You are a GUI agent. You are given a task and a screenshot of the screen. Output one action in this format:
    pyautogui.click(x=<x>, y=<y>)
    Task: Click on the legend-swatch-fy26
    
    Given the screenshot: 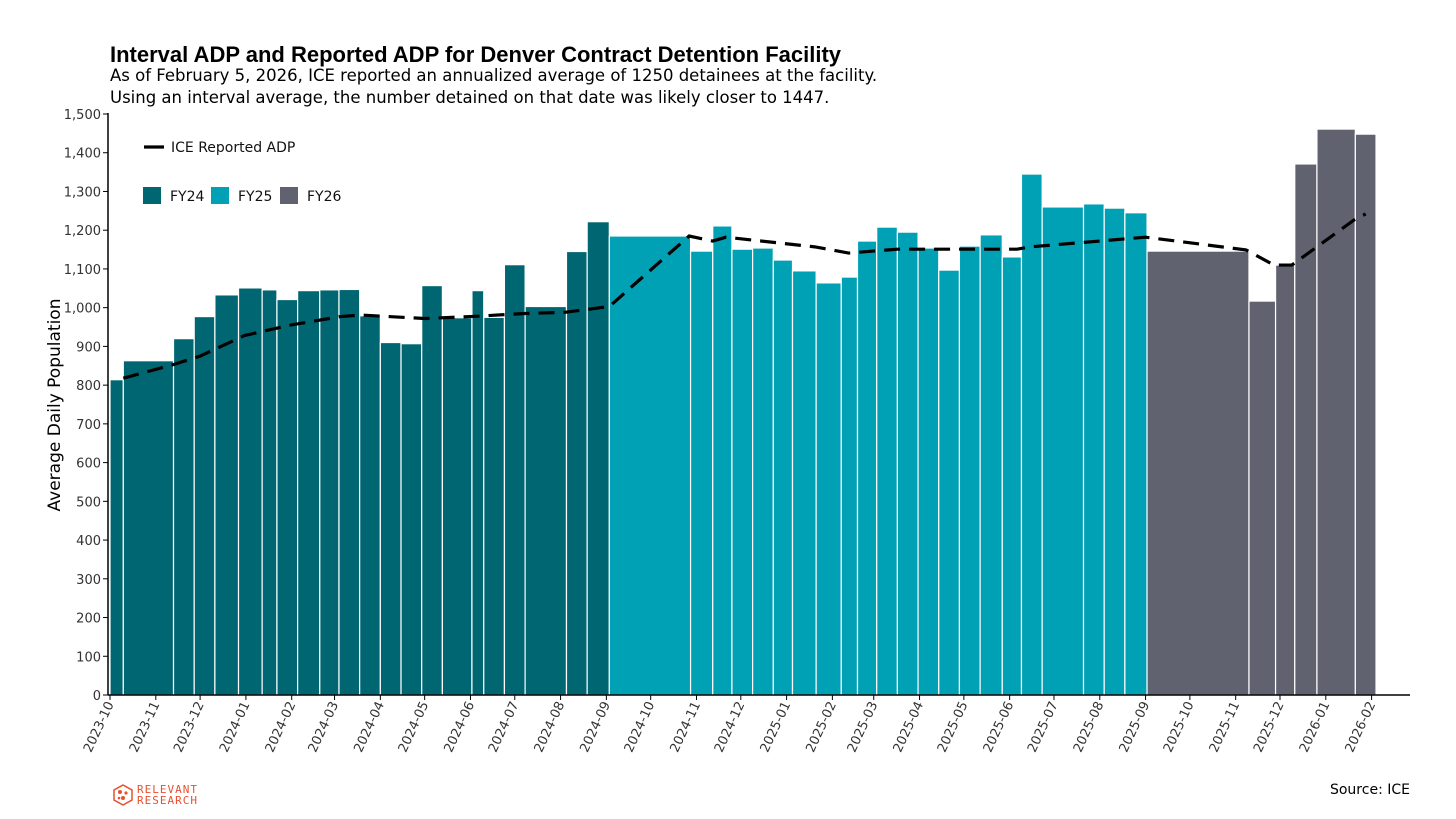 What is the action you would take?
    pyautogui.click(x=289, y=195)
    